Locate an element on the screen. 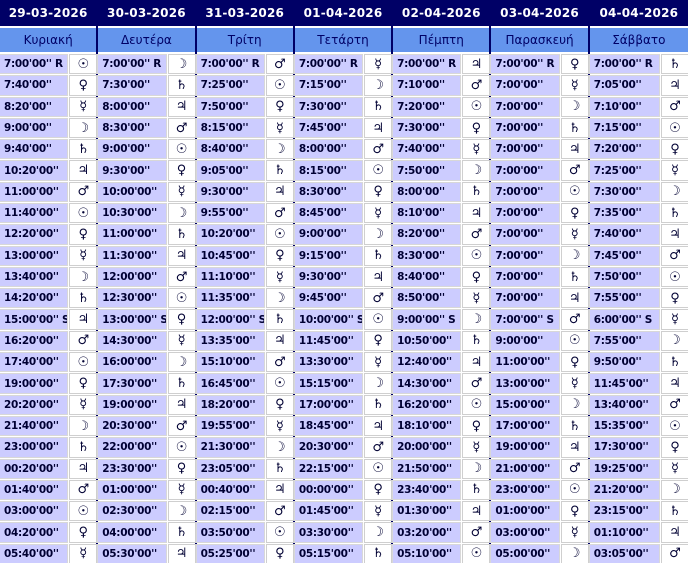 This screenshot has width=688, height=563. hour-row: 11:45'00'' ♀ is located at coordinates (343, 341).